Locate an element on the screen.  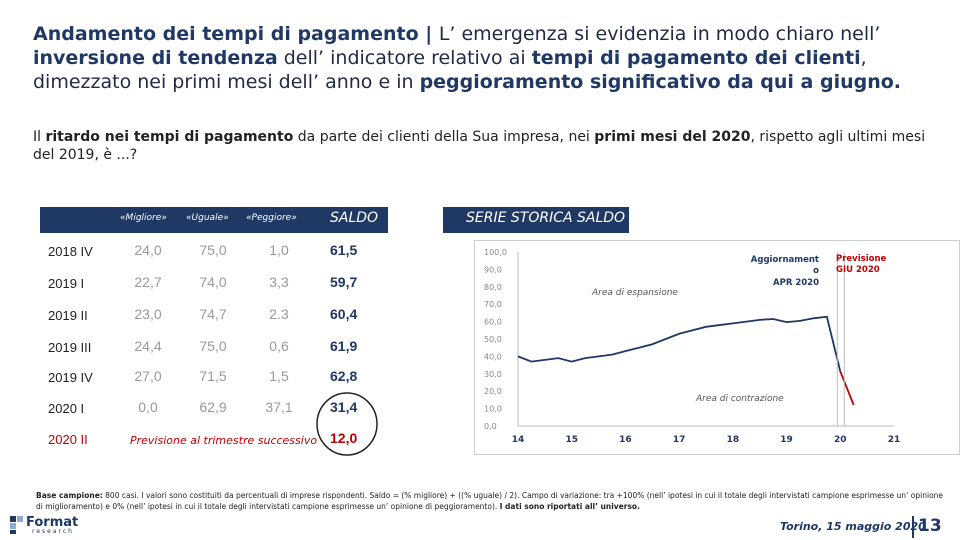
series-line-saldo is located at coordinates (679, 343).